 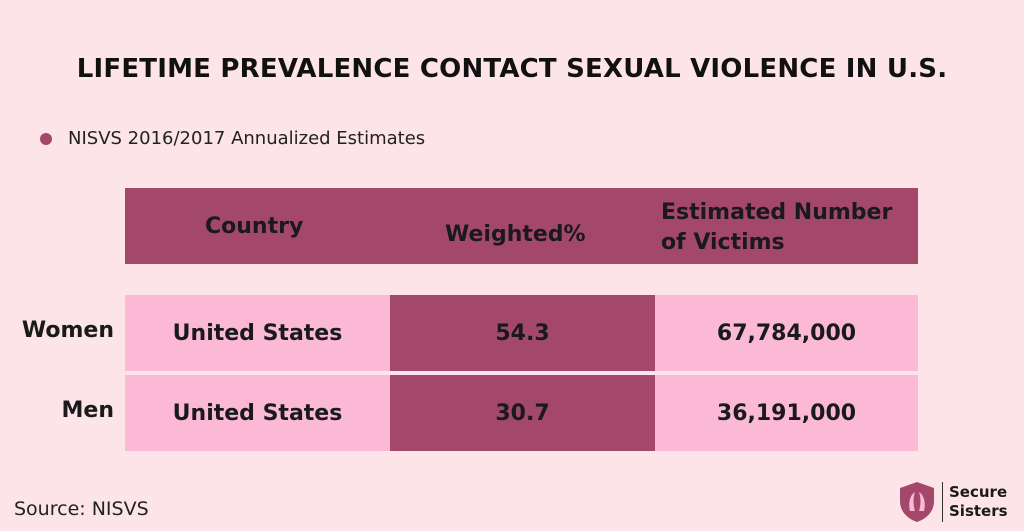 What do you see at coordinates (515, 234) in the screenshot?
I see `header-weighted: Weighted%` at bounding box center [515, 234].